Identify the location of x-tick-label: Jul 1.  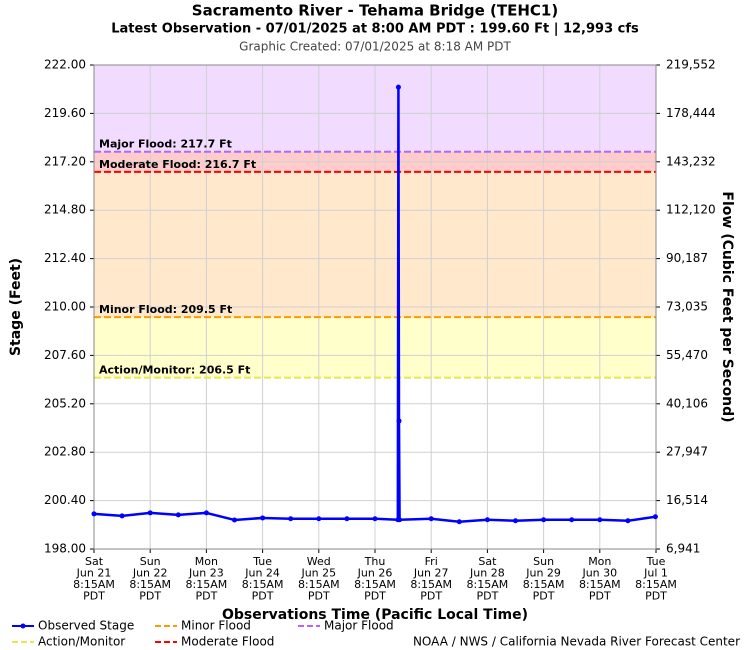
(655, 573).